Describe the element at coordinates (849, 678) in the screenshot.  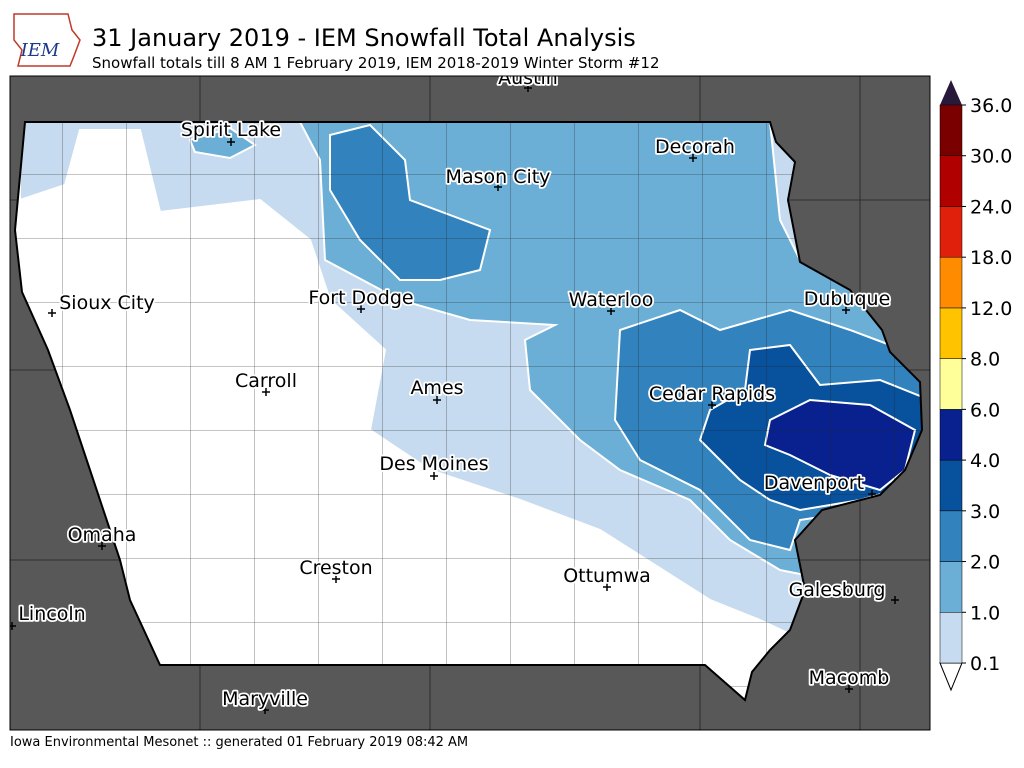
I see `city-label: Macomb` at that location.